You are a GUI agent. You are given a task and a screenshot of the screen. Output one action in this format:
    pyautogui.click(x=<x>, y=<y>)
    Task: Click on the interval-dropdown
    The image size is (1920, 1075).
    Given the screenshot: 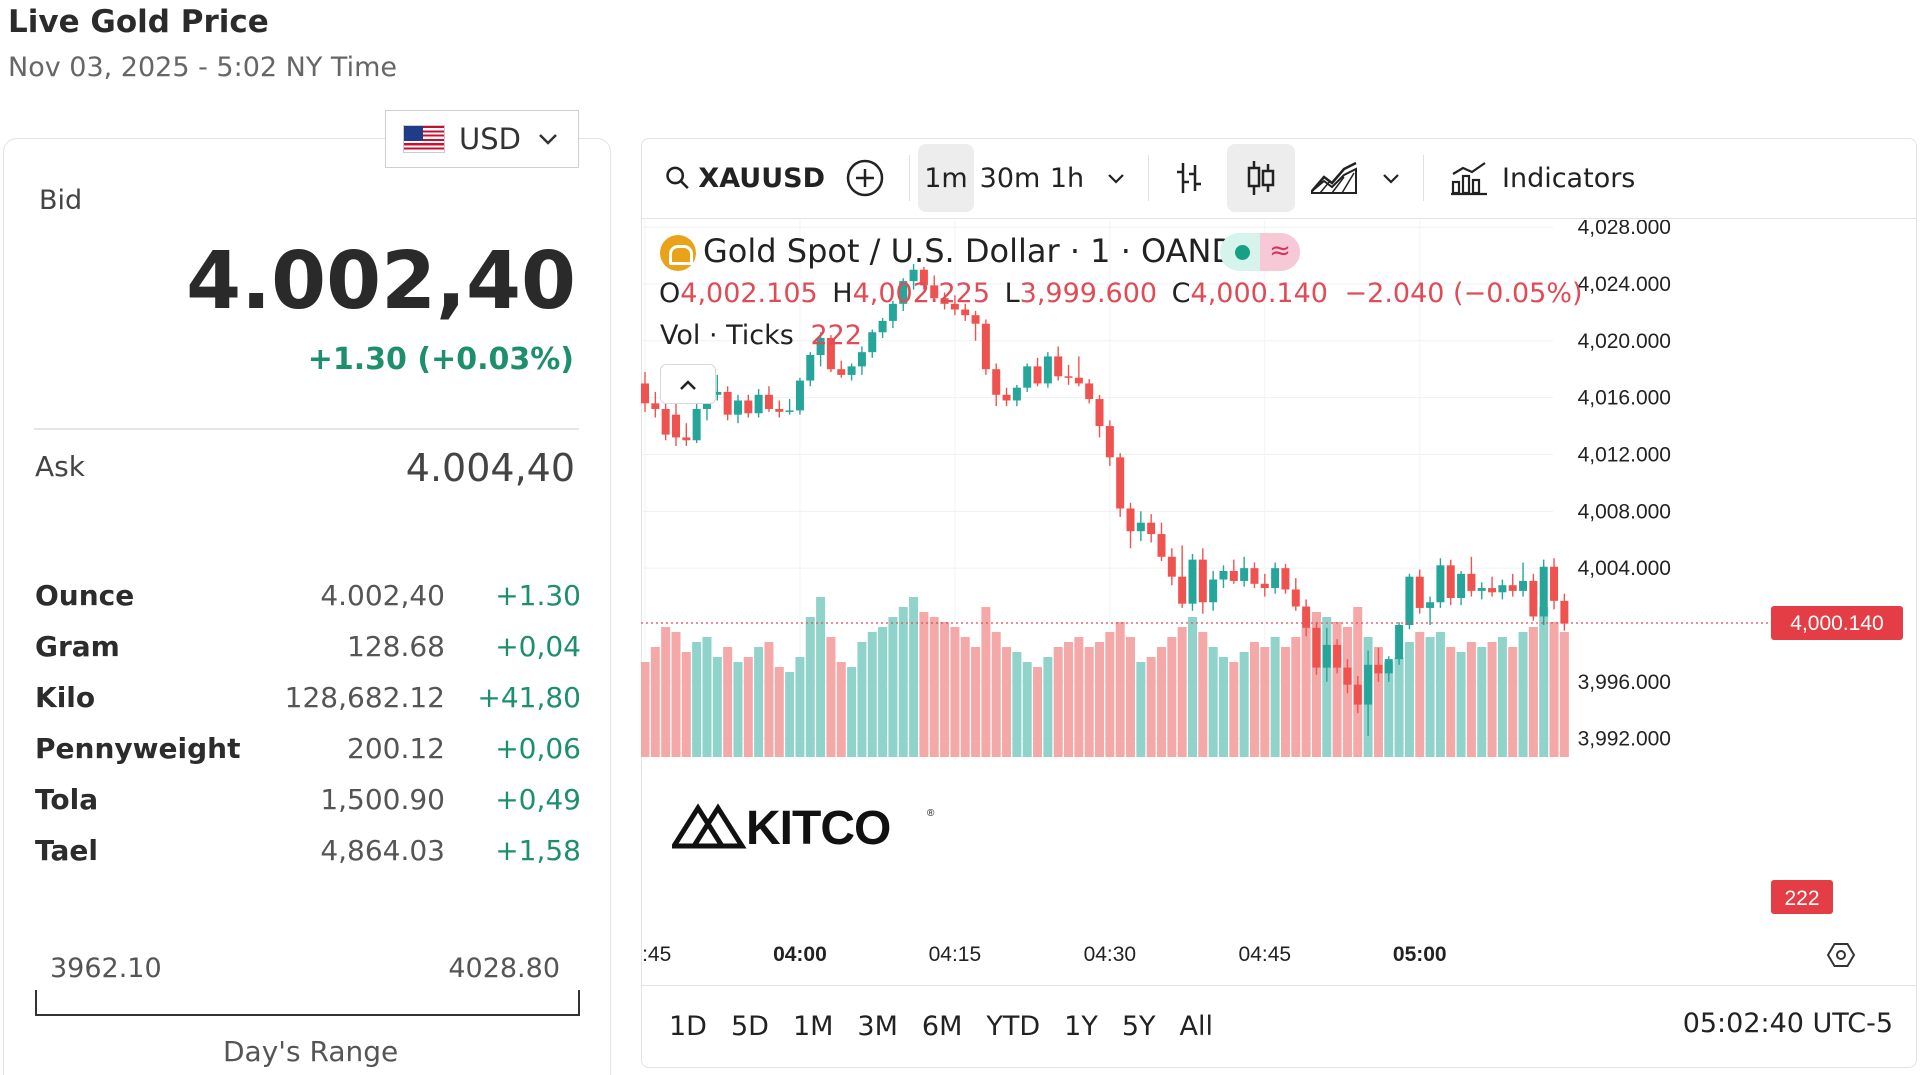 What is the action you would take?
    pyautogui.click(x=1116, y=178)
    